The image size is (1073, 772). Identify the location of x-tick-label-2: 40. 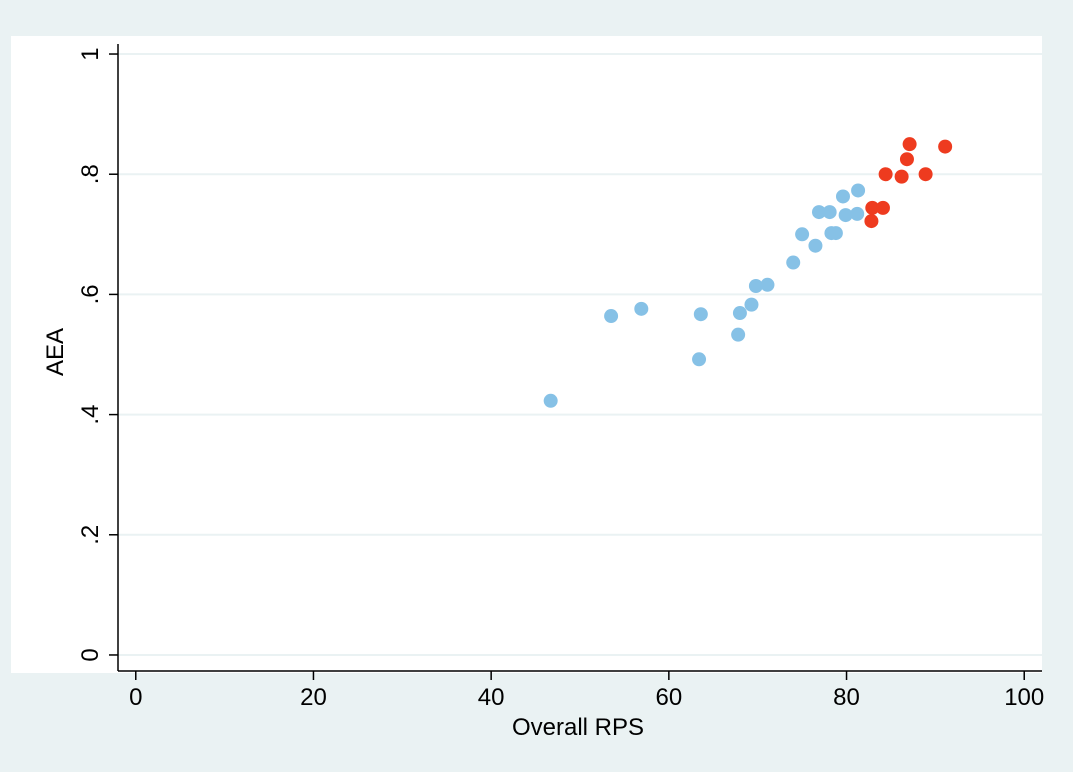
(491, 697).